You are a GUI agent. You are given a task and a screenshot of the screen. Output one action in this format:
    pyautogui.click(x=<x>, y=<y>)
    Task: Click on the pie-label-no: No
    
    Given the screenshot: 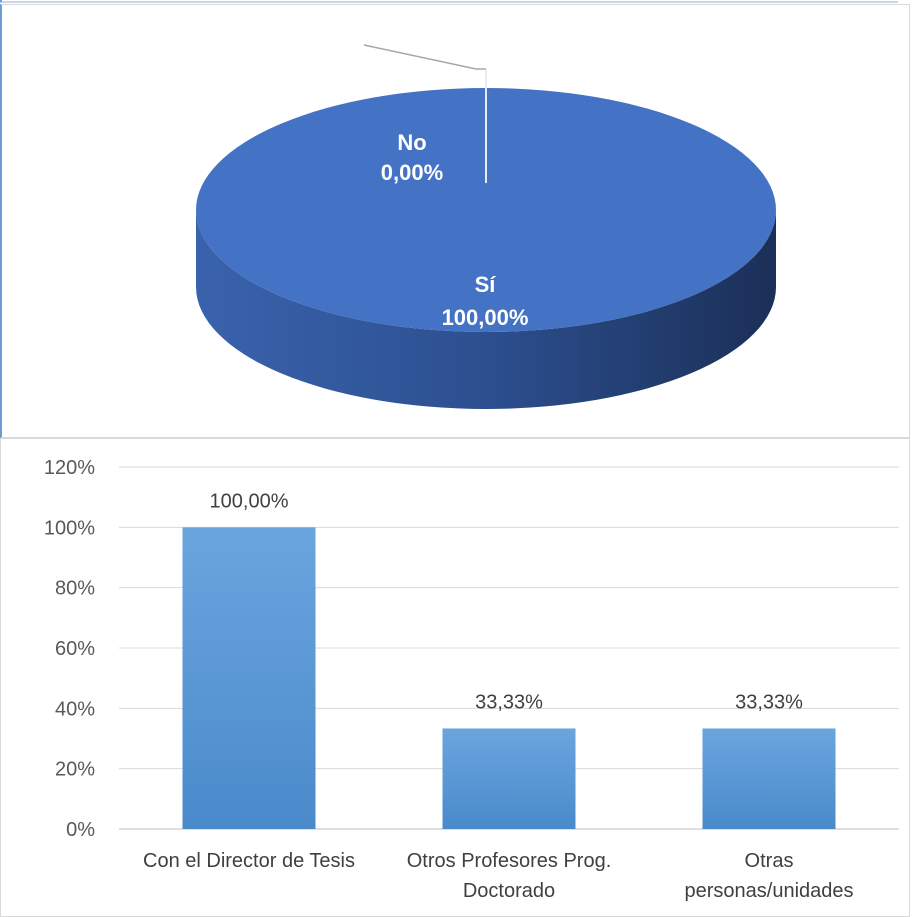 What is the action you would take?
    pyautogui.click(x=411, y=142)
    